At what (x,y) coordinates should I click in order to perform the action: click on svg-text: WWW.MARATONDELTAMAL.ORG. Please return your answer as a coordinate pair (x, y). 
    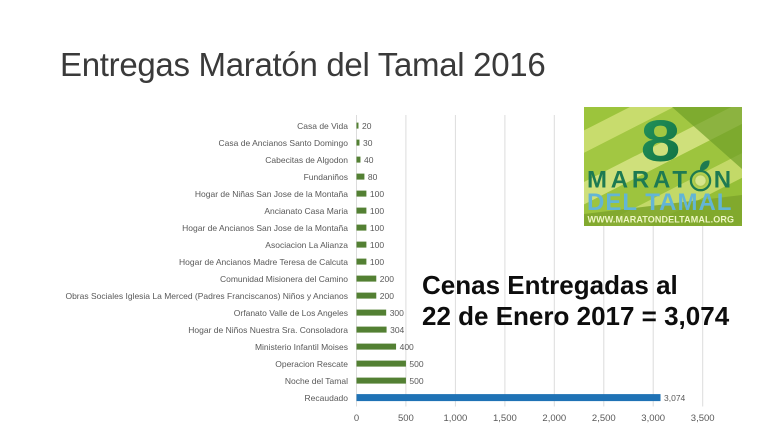
    Looking at the image, I should click on (661, 220).